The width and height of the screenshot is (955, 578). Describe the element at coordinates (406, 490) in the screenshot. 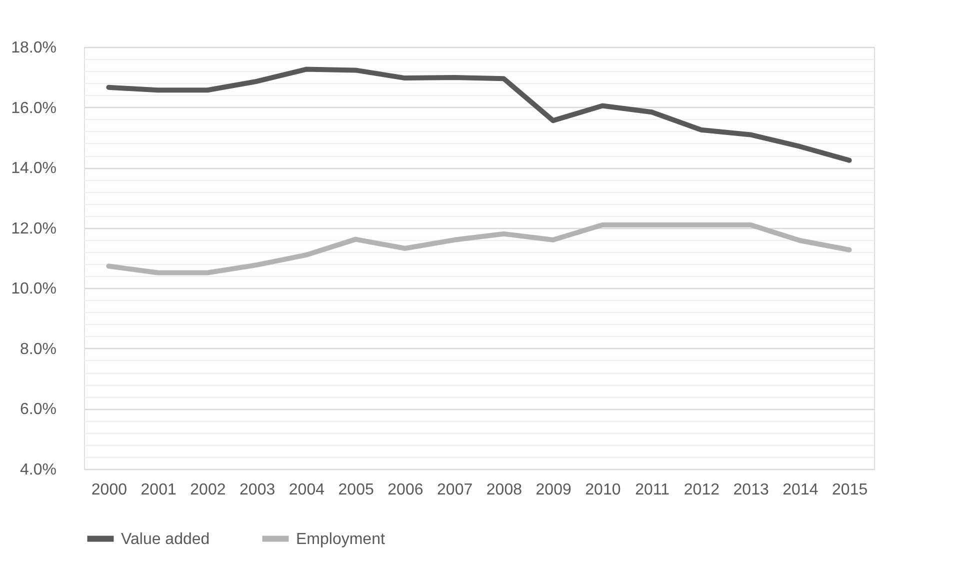

I see `x-tick-label: 2006` at that location.